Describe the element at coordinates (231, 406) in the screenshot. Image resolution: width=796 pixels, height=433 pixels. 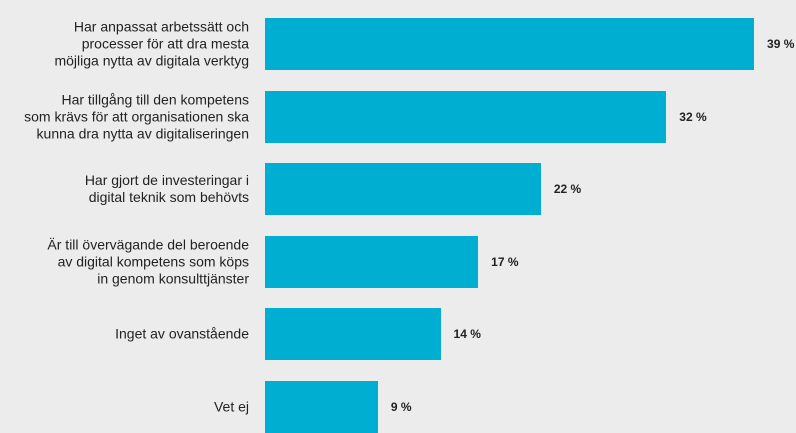
I see `category-label: Vet ej` at that location.